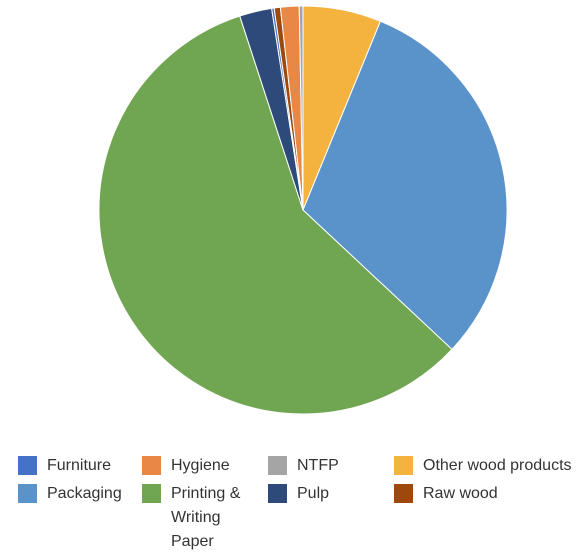  What do you see at coordinates (206, 517) in the screenshot?
I see `legend-label-printing-writing-paper: Printing & Writing Paper` at bounding box center [206, 517].